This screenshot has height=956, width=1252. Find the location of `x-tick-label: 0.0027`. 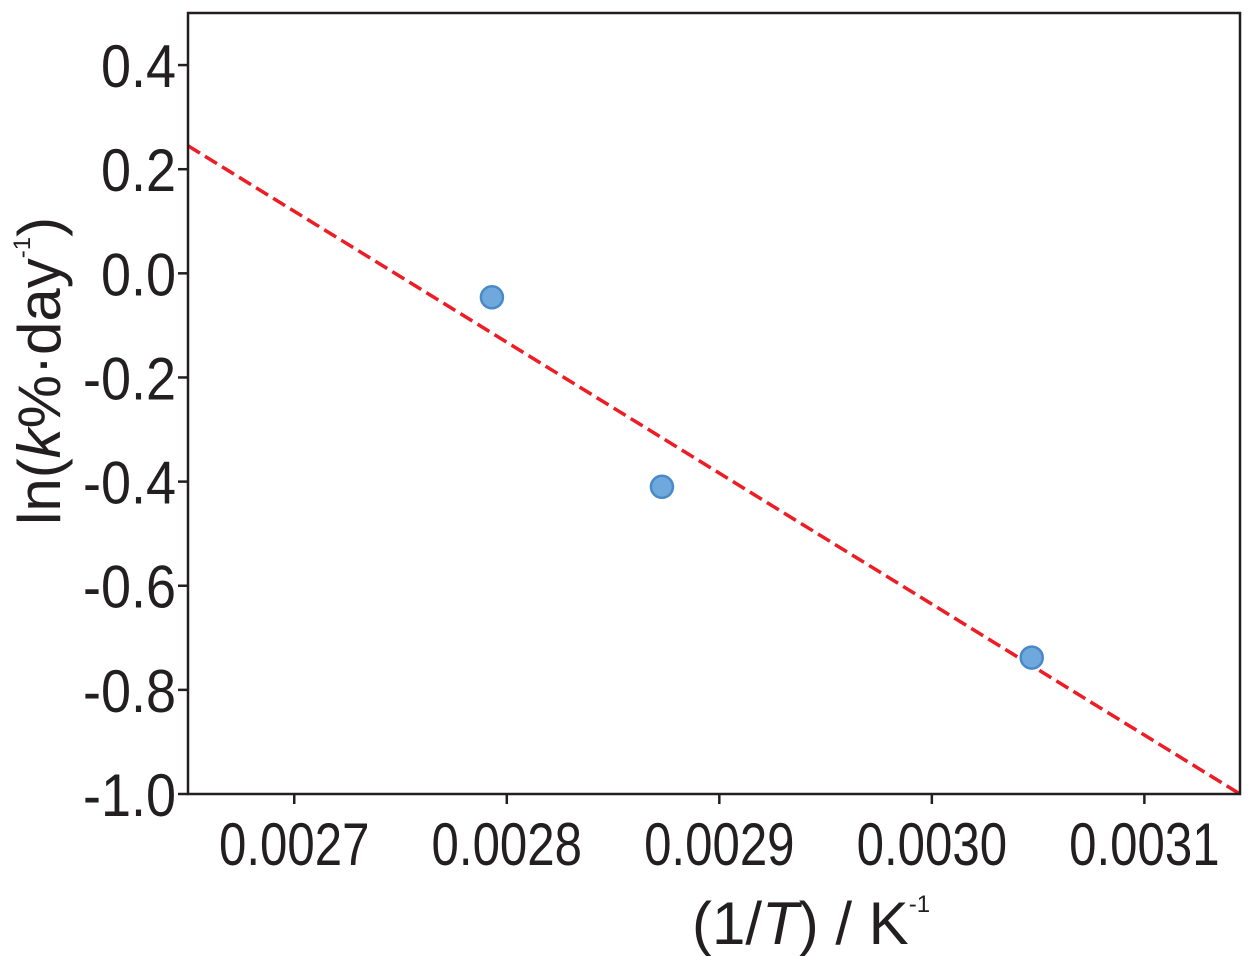

x-tick-label: 0.0027 is located at coordinates (294, 844).